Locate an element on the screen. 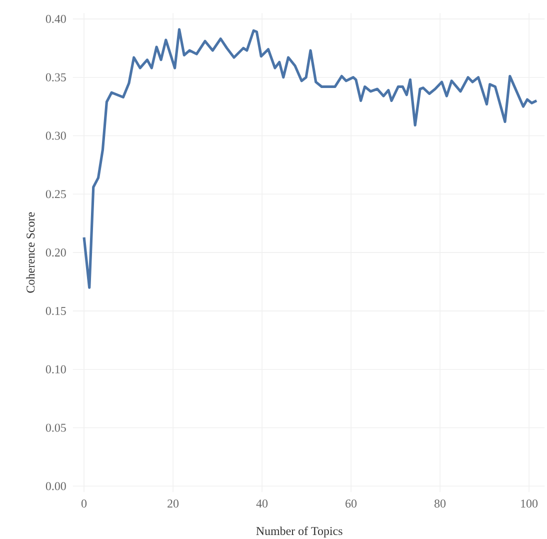 The width and height of the screenshot is (547, 539). x-tick-label: 60 is located at coordinates (351, 504).